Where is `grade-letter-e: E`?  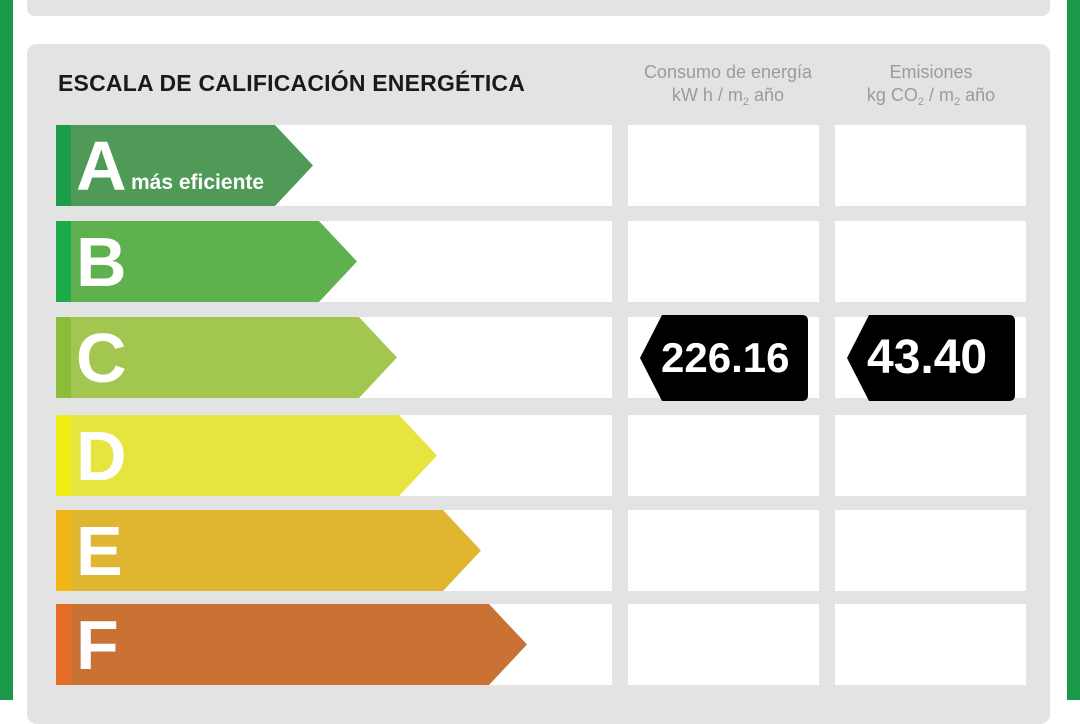
grade-letter-e: E is located at coordinates (99, 551).